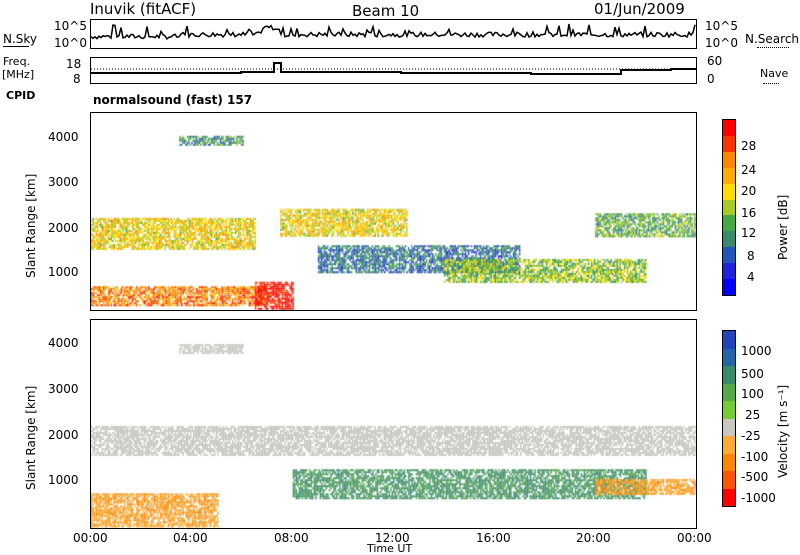  Describe the element at coordinates (751, 436) in the screenshot. I see `velocity-cb-neg25: -25` at that location.